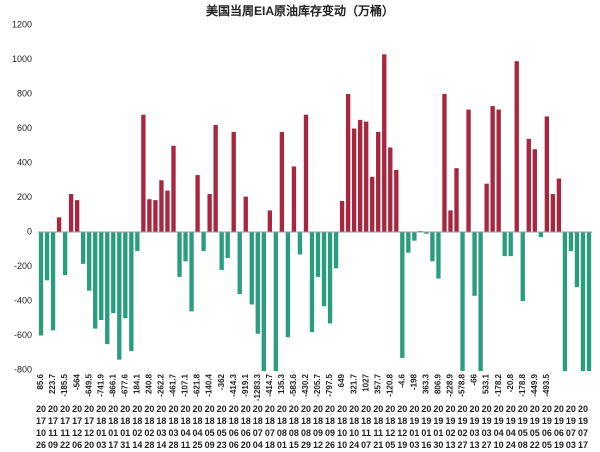  Describe the element at coordinates (23, 300) in the screenshot. I see `y-tick-label: -400` at that location.